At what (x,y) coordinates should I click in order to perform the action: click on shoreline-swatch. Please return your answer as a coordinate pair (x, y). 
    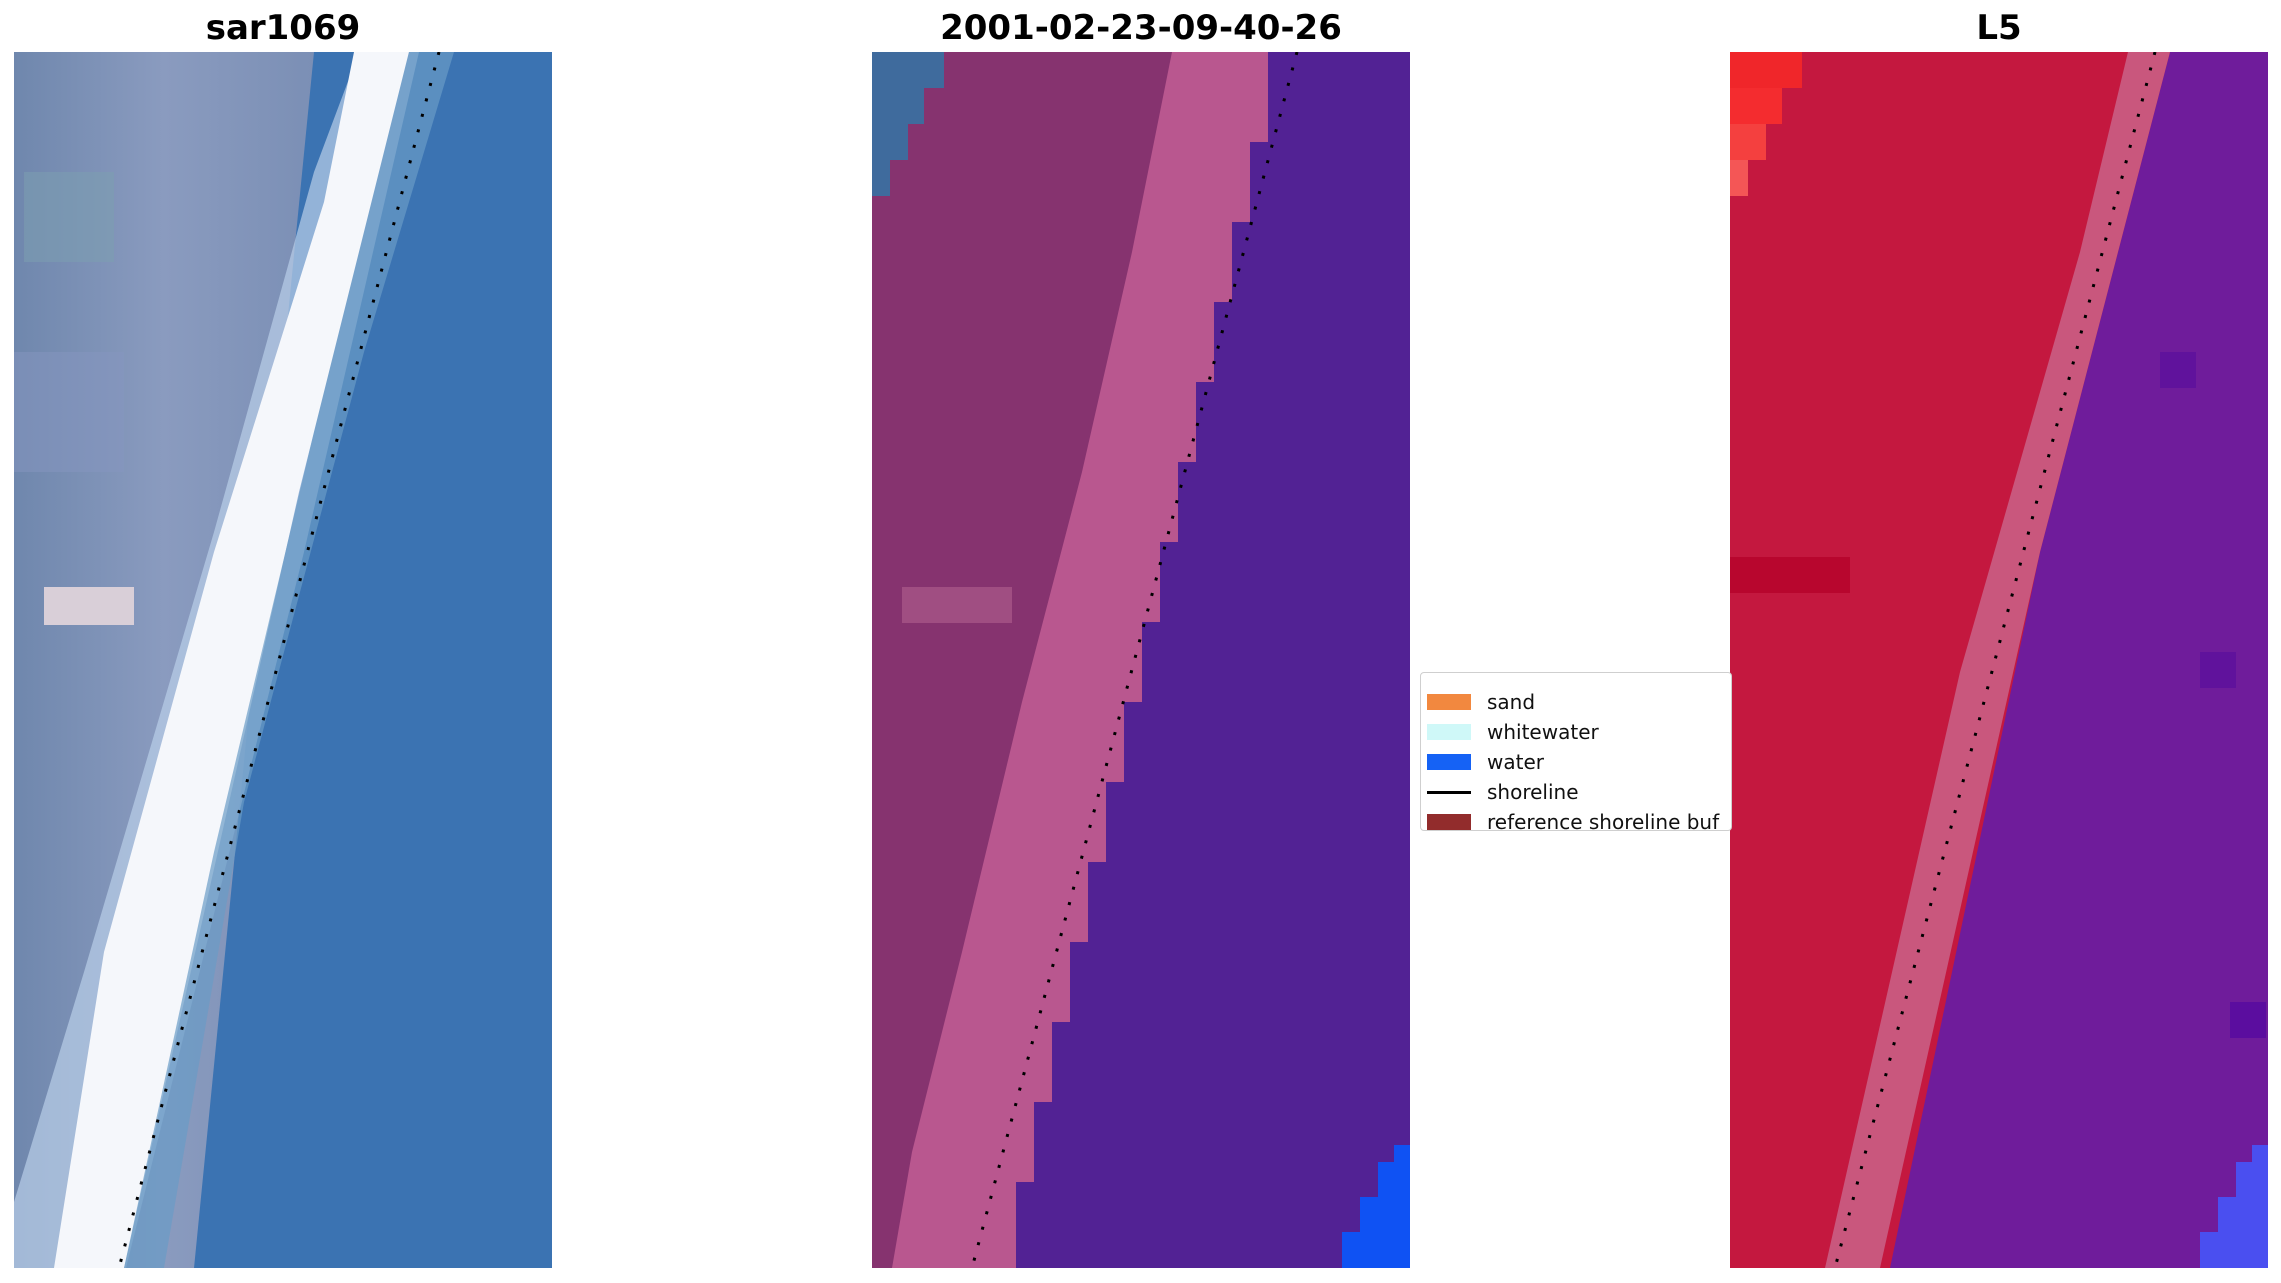
    Looking at the image, I should click on (1449, 792).